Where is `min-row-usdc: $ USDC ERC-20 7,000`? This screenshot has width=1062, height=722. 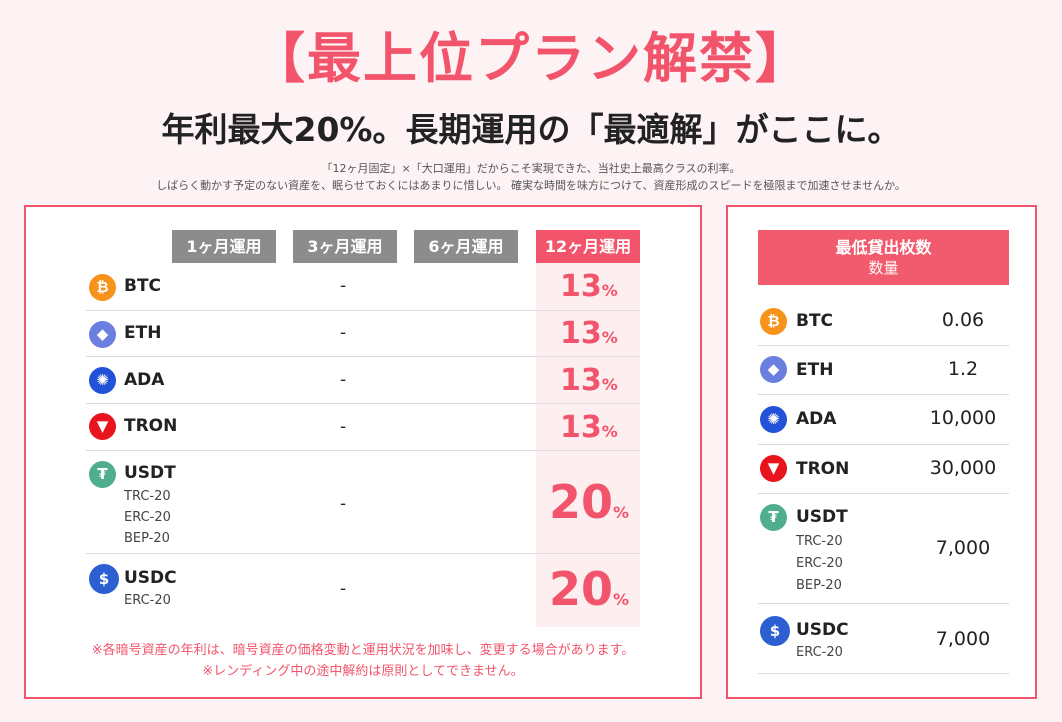 min-row-usdc: $ USDC ERC-20 7,000 is located at coordinates (883, 639).